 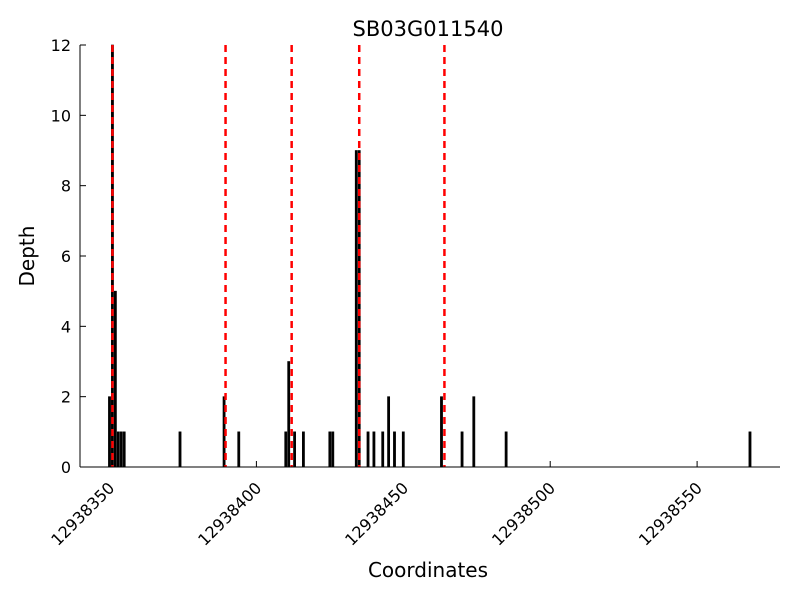 What do you see at coordinates (229, 513) in the screenshot?
I see `x-tick-label: 12938400` at bounding box center [229, 513].